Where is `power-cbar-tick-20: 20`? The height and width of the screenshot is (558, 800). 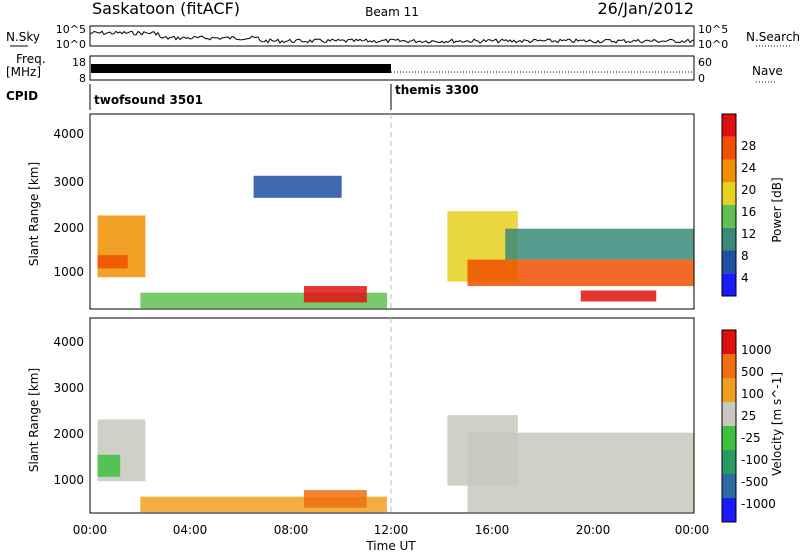 power-cbar-tick-20: 20 is located at coordinates (748, 190).